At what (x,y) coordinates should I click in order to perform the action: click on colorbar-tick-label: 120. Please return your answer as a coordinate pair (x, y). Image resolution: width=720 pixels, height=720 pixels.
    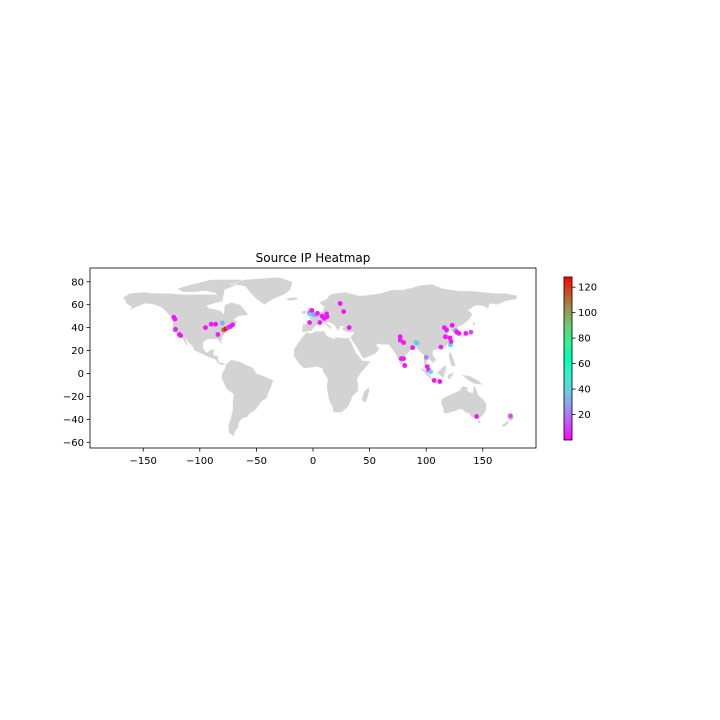
    Looking at the image, I should click on (587, 288).